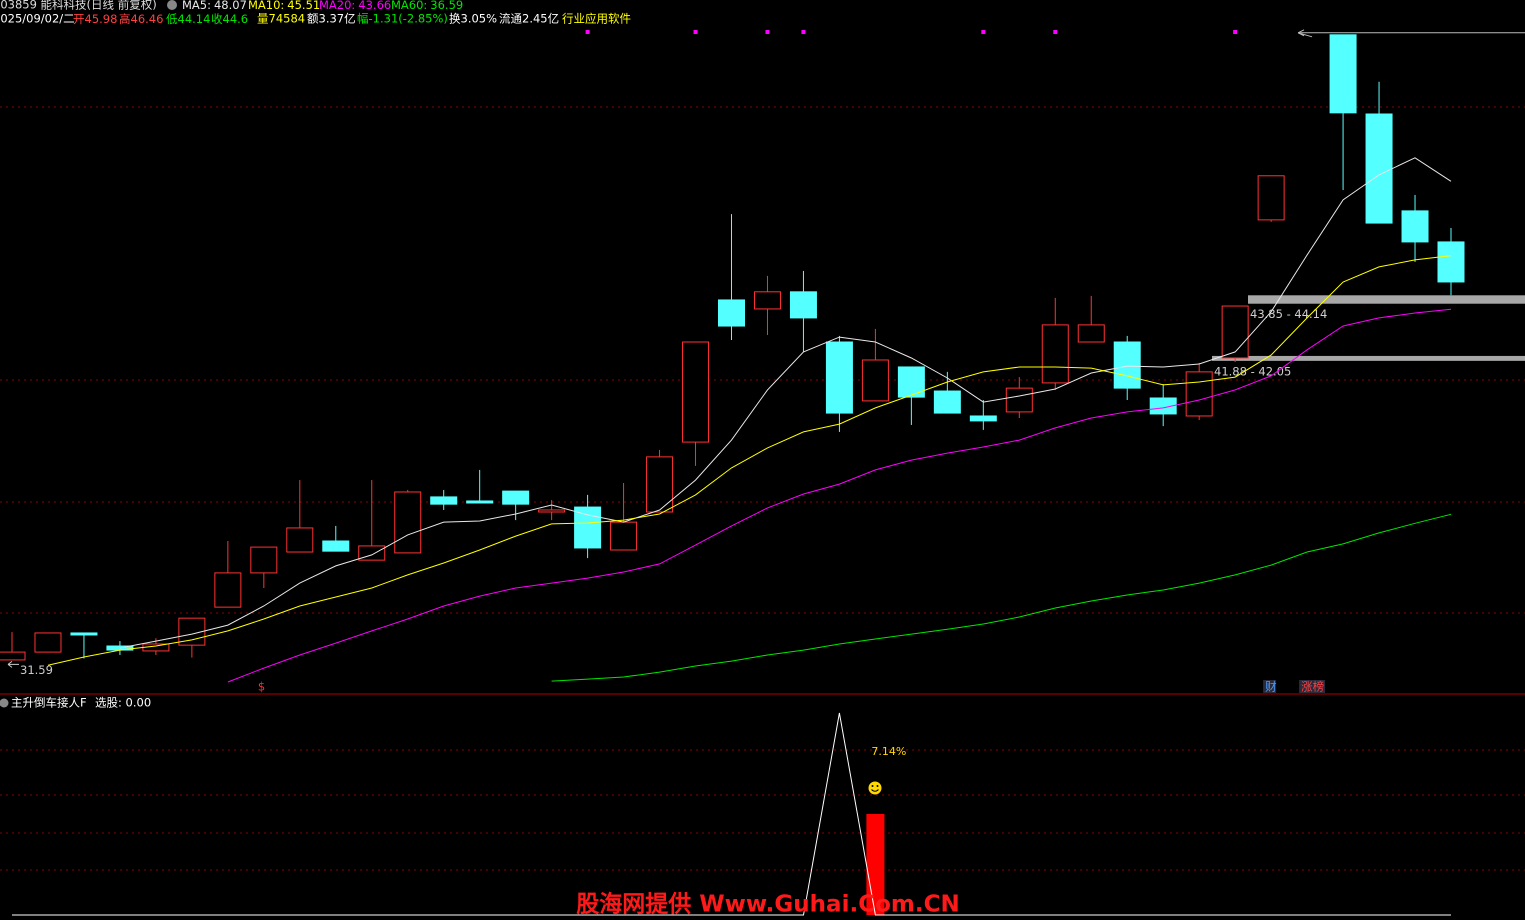 This screenshot has width=1525, height=920. I want to click on legend-name: MA5:, so click(196, 6).